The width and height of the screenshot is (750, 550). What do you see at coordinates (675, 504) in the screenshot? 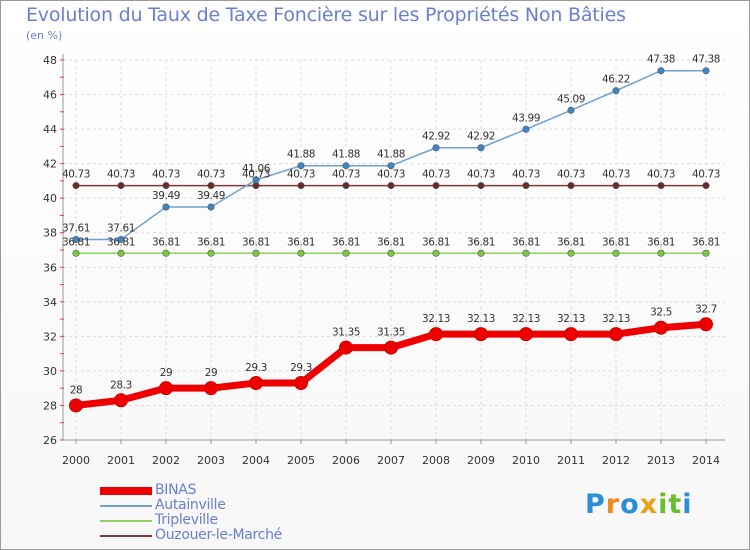
I see `logo-letter: t` at bounding box center [675, 504].